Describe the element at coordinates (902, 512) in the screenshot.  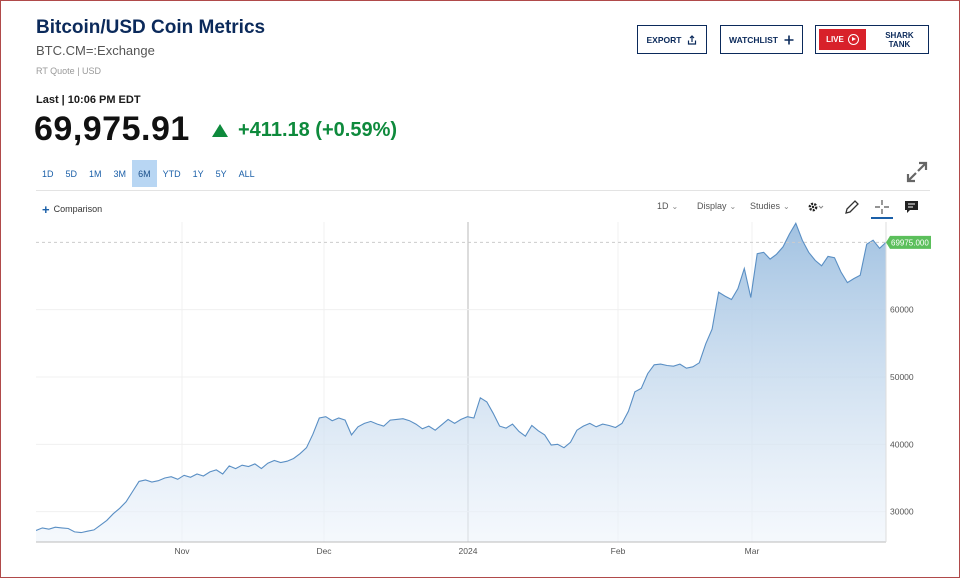
I see `y-tick-label: 30000` at that location.